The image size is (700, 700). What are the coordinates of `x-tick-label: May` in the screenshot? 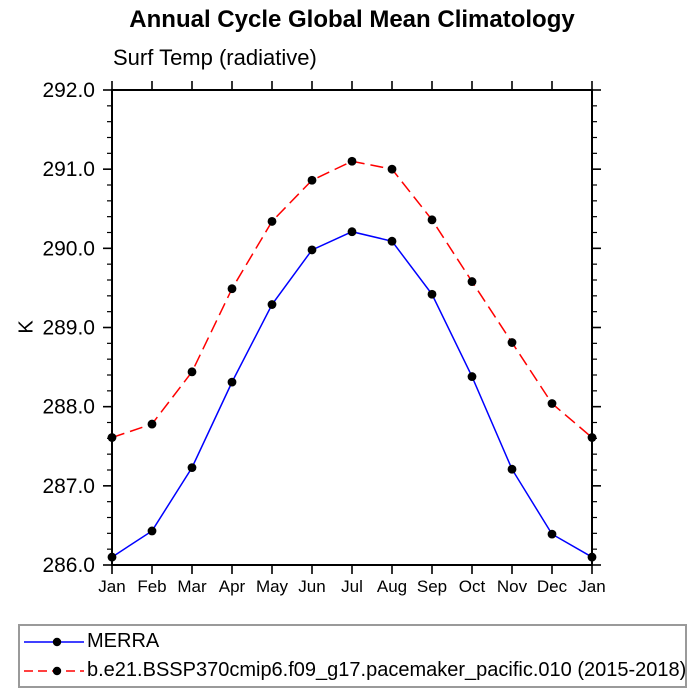 It's located at (272, 586).